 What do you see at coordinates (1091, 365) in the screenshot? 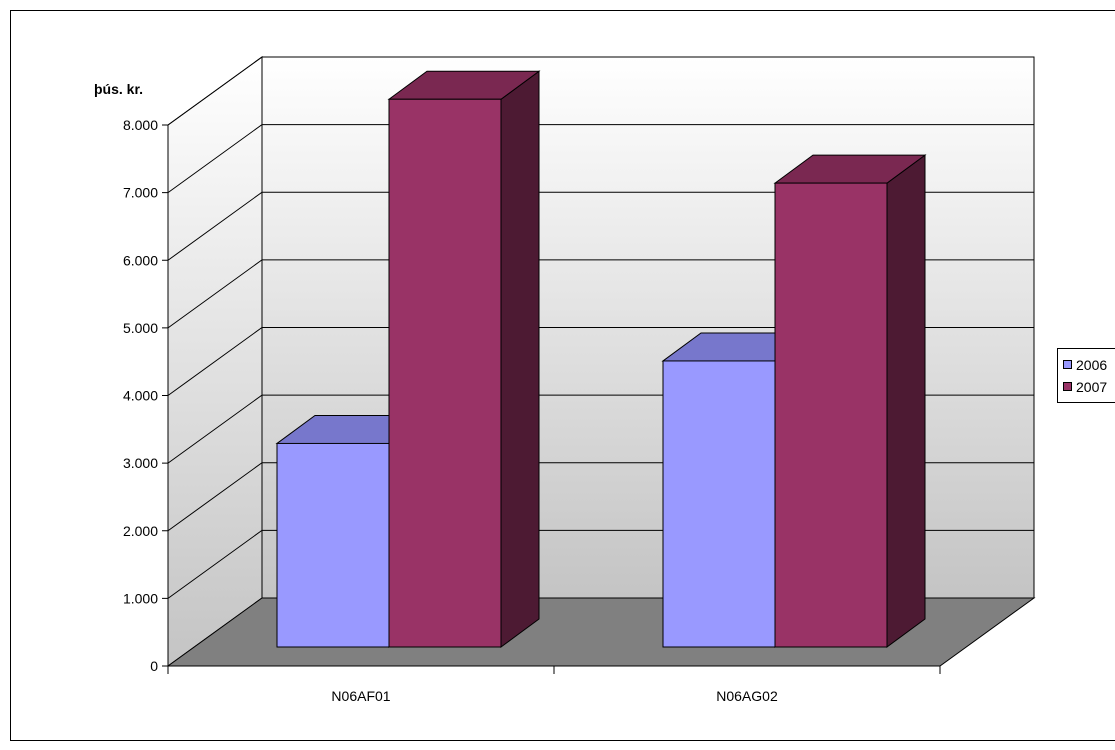
I see `legend-label-2006: 2006` at bounding box center [1091, 365].